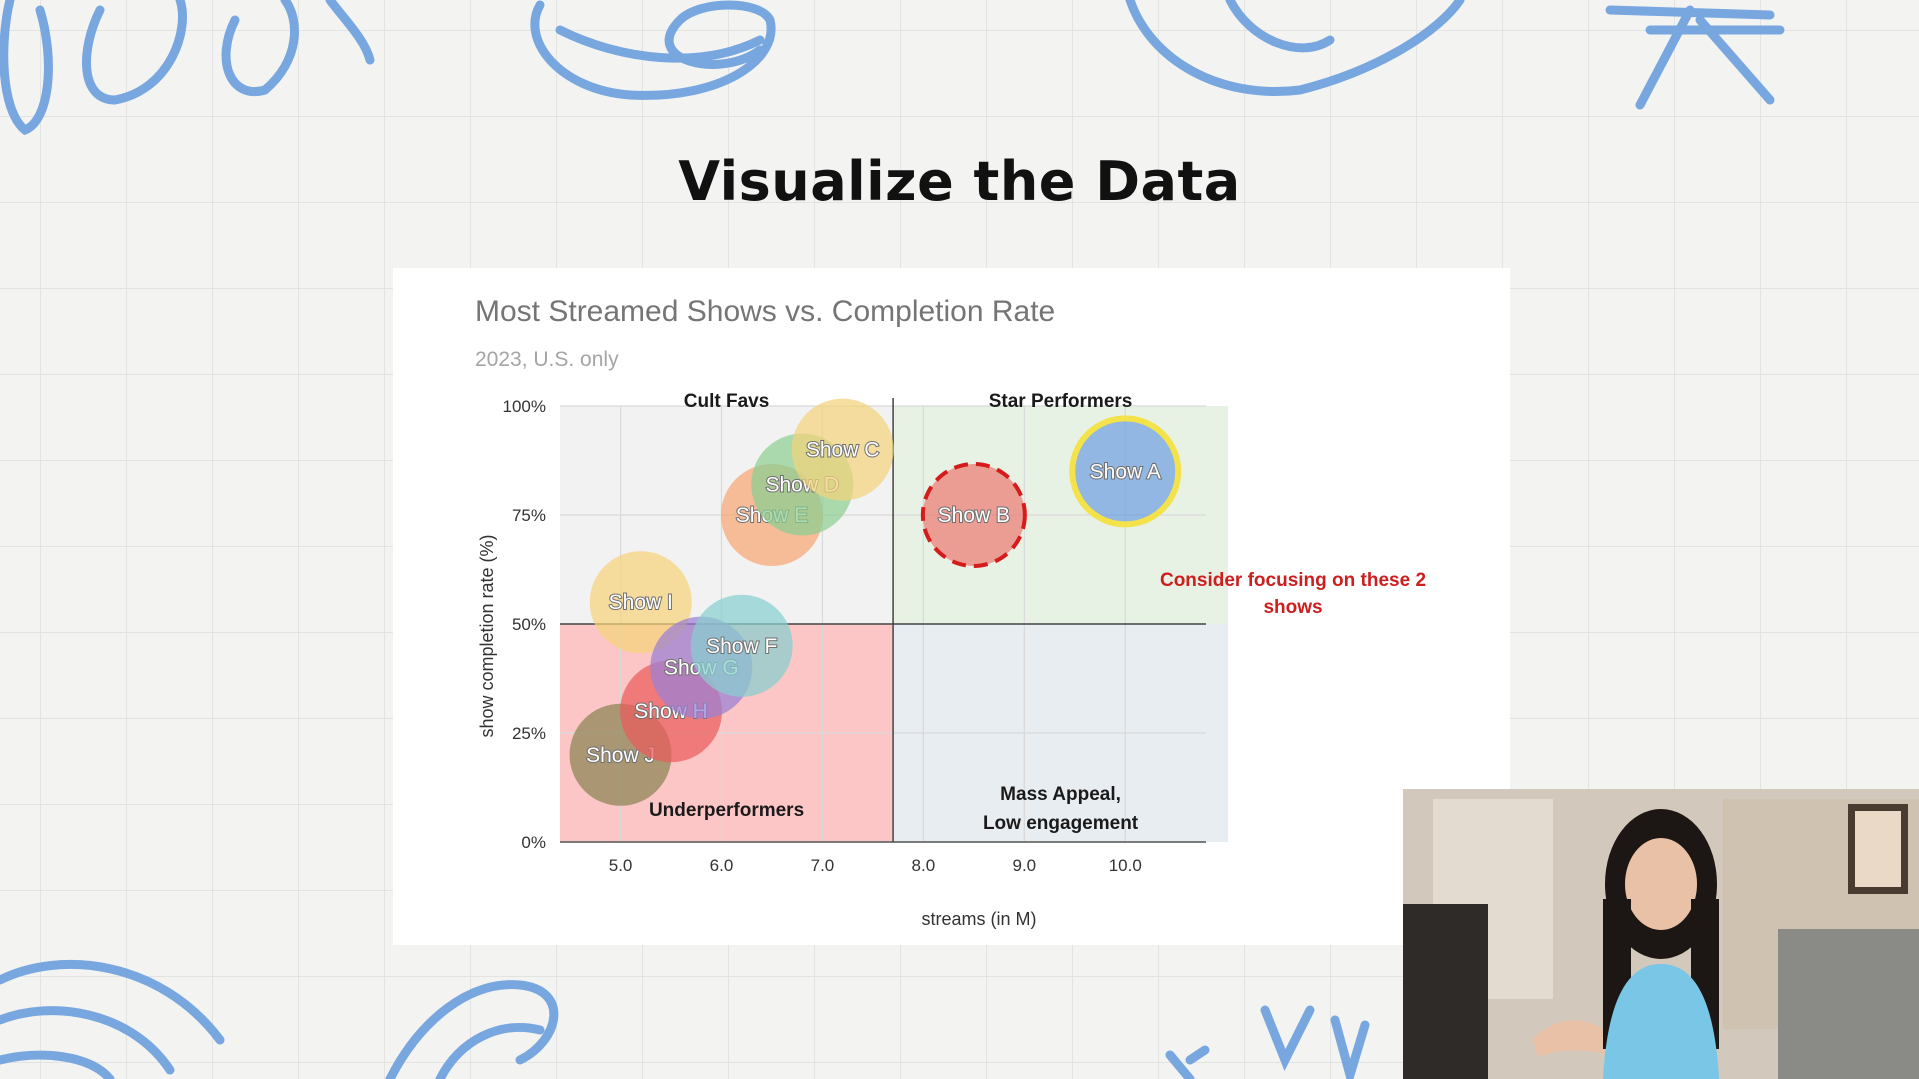 The image size is (1919, 1079). What do you see at coordinates (1061, 823) in the screenshot?
I see `quadrant-label-mass-appeal-line2: Low engagement` at bounding box center [1061, 823].